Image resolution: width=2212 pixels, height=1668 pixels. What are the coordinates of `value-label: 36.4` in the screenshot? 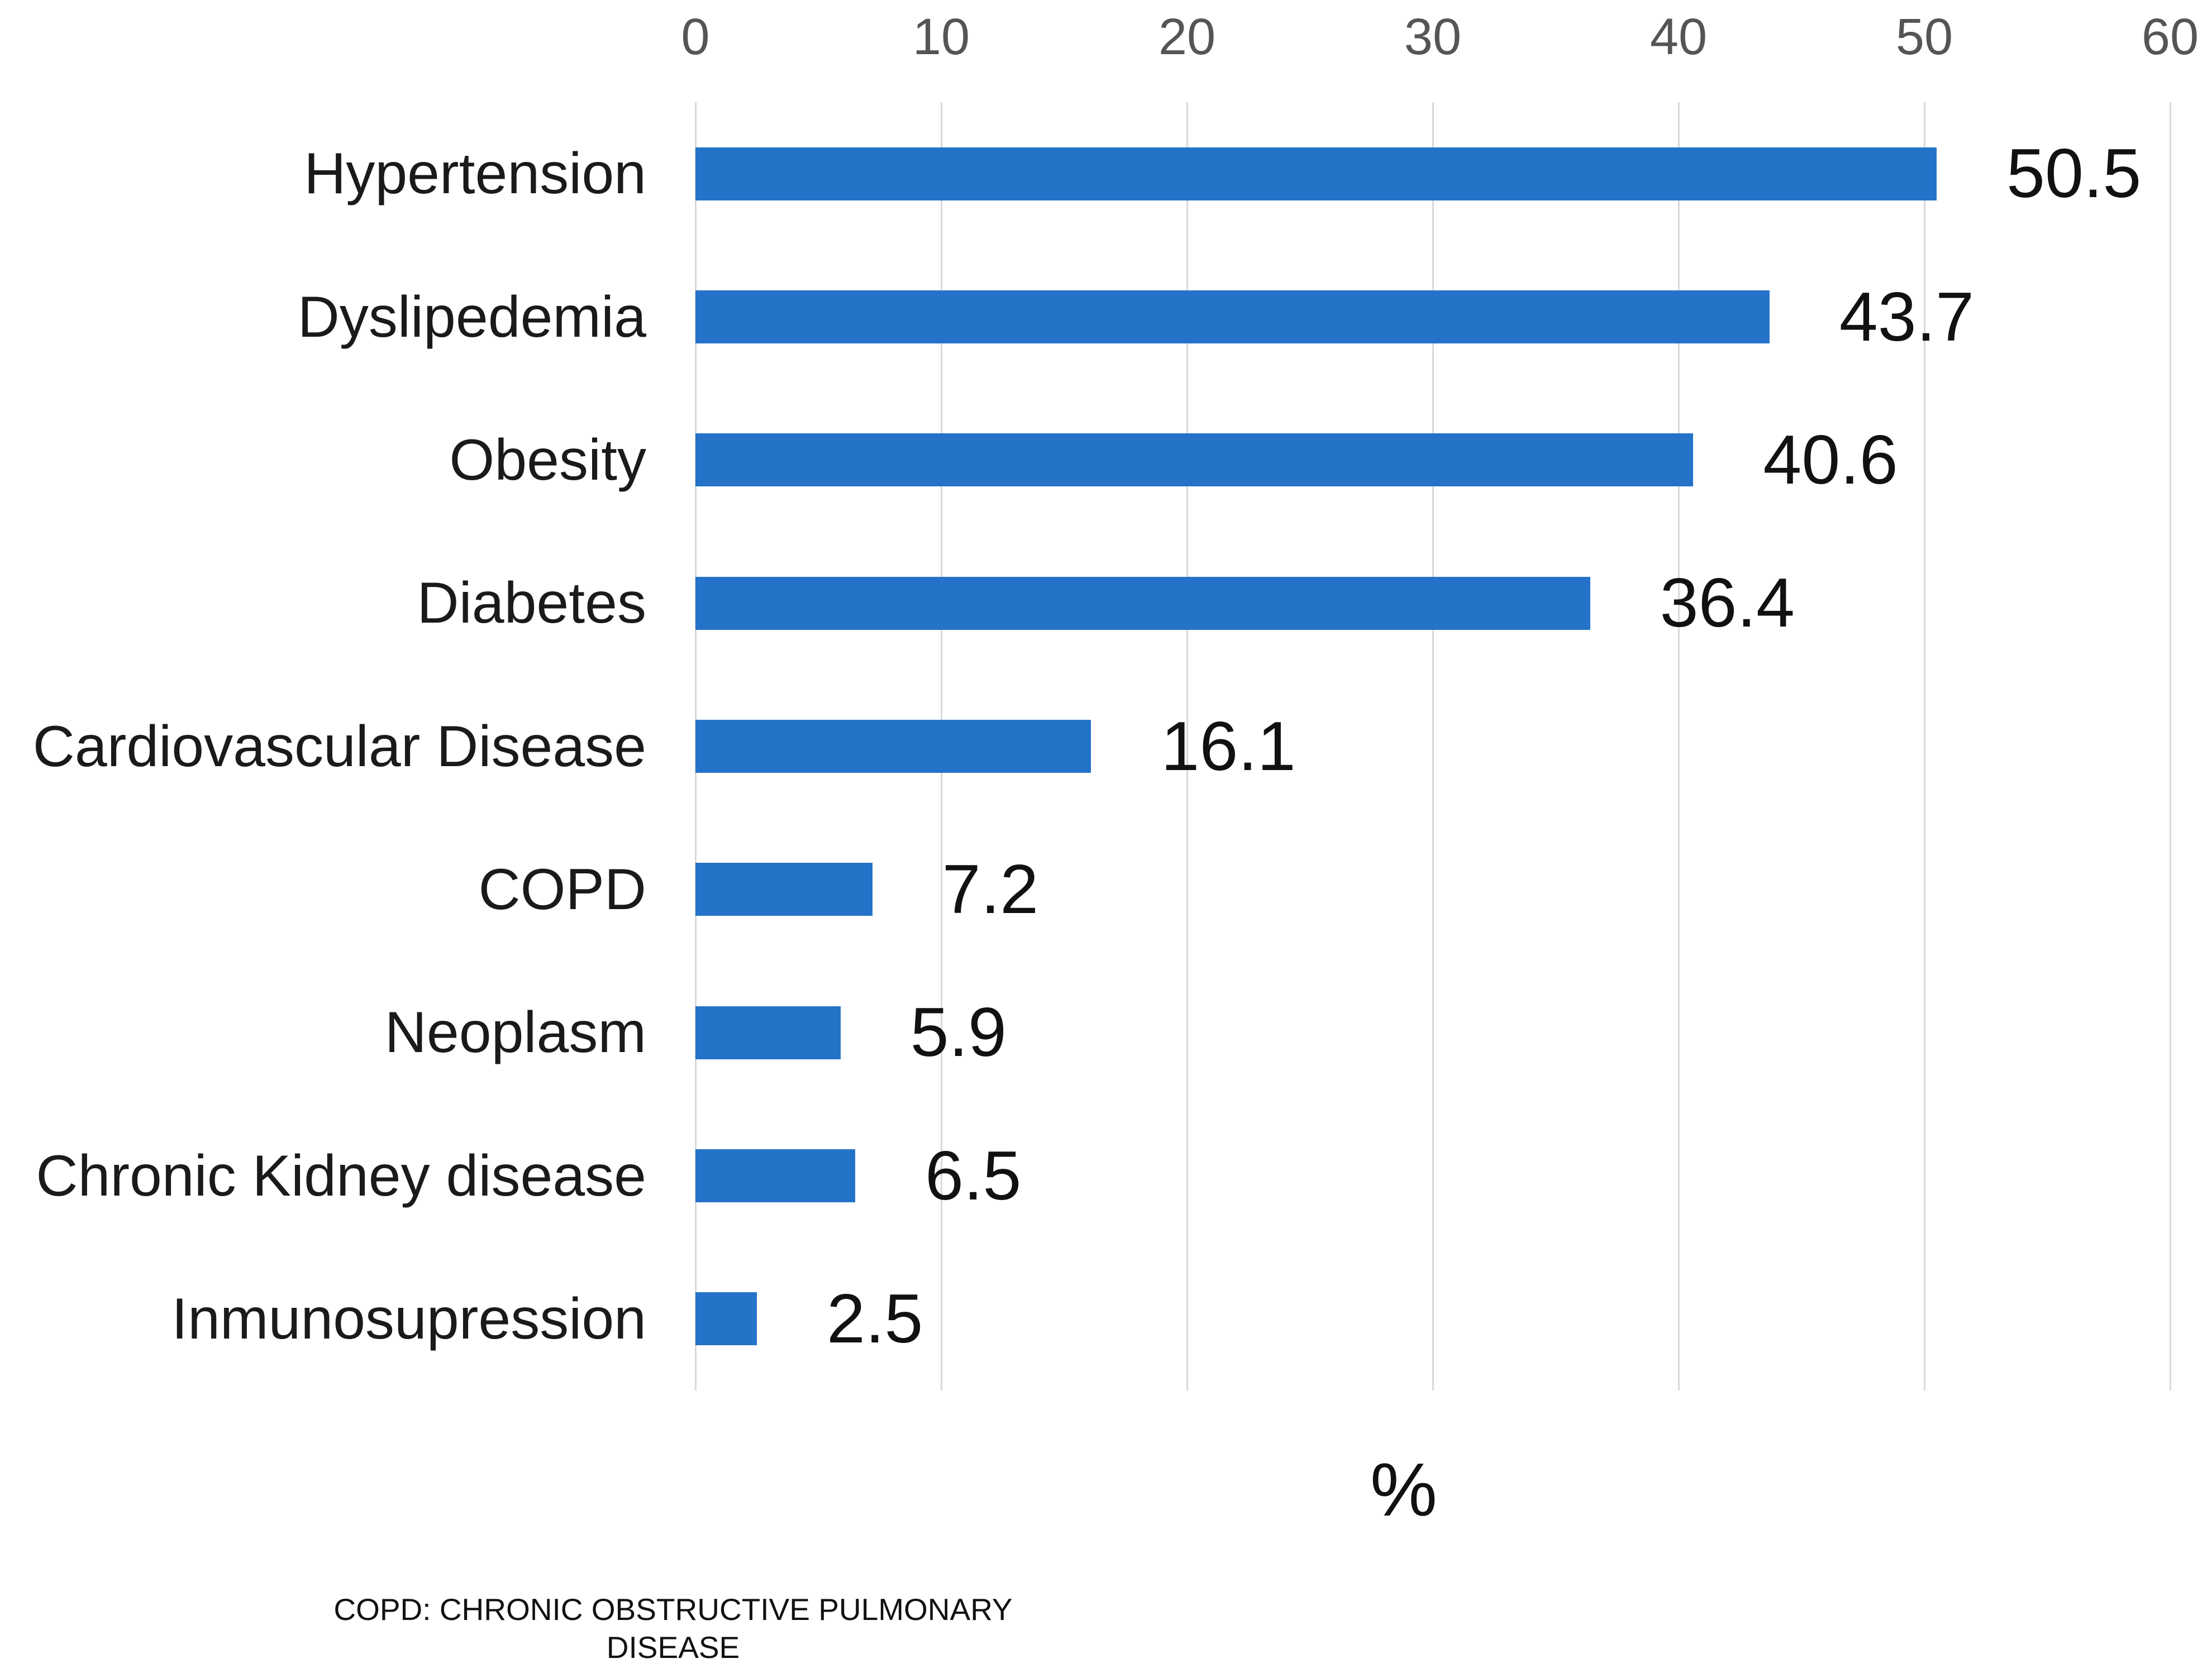 It's located at (1728, 603).